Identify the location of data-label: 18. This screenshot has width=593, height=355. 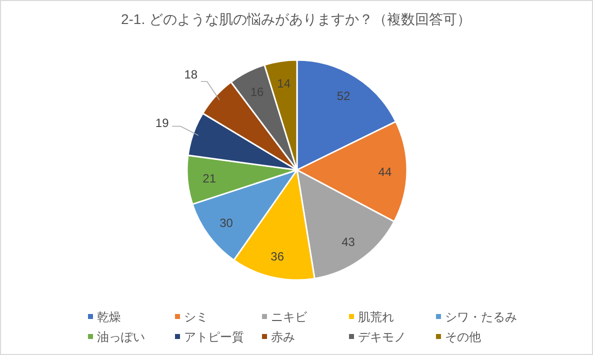
(191, 75).